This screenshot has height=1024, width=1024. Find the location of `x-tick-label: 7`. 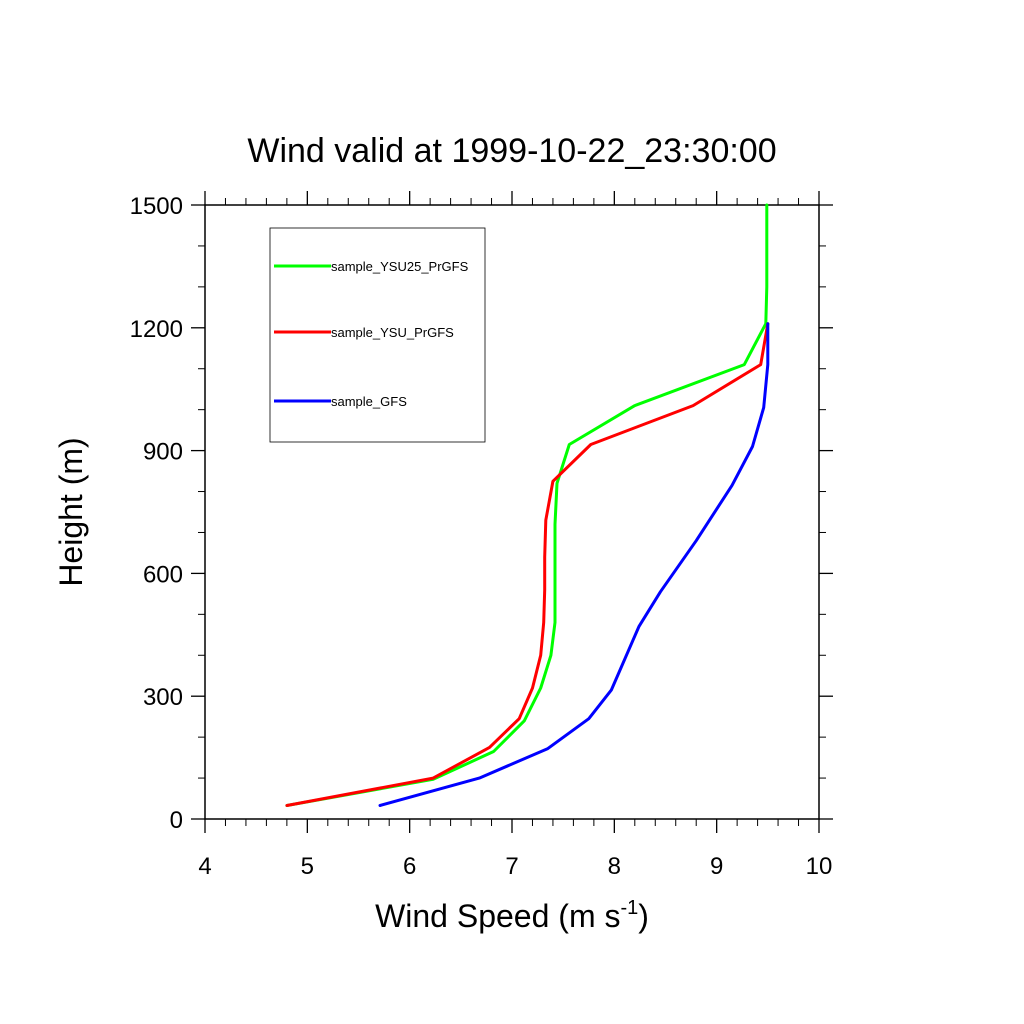

x-tick-label: 7 is located at coordinates (511, 866).